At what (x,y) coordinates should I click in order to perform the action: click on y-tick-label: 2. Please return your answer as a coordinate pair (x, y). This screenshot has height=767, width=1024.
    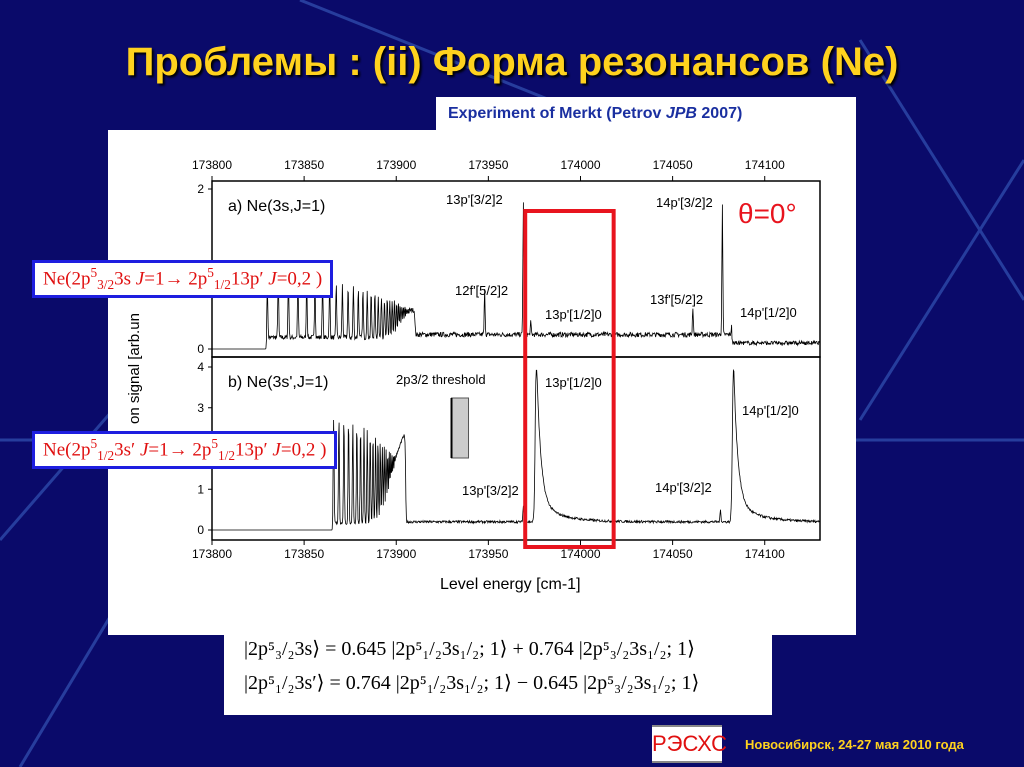
    Looking at the image, I should click on (200, 189).